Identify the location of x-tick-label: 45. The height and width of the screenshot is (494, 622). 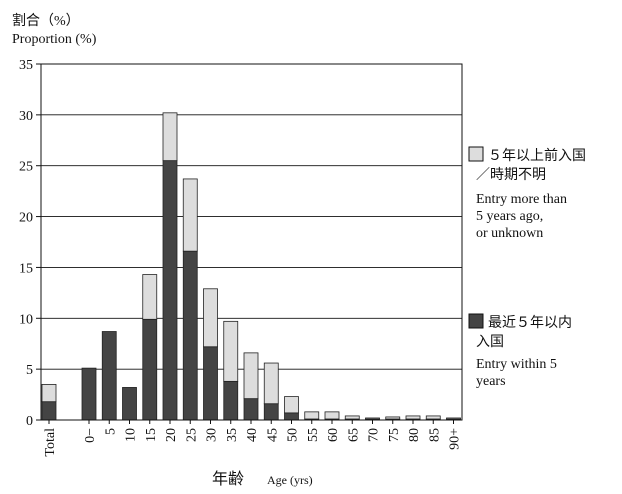
(272, 435).